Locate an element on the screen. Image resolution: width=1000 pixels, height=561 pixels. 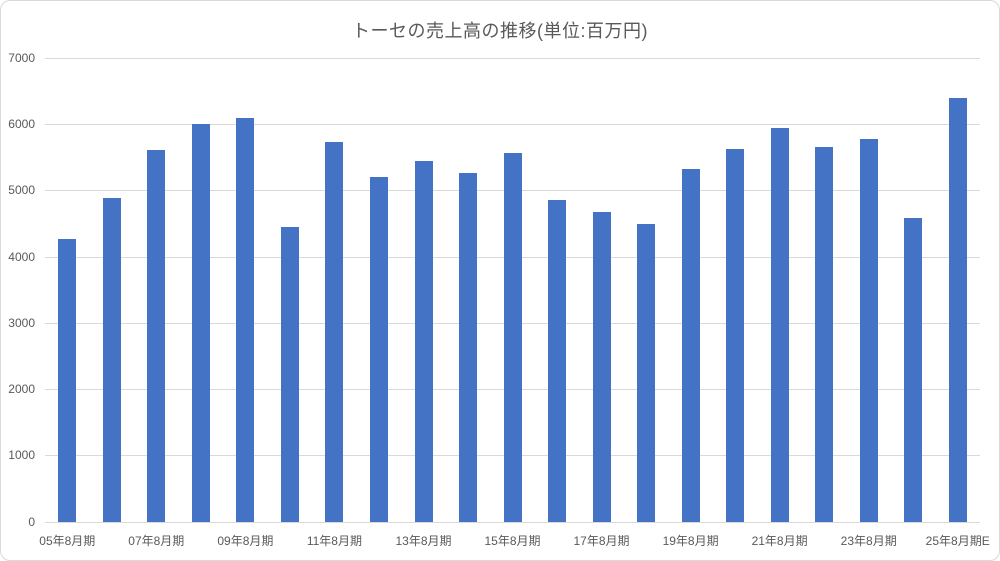
x-axis-tick-label: 15年8月期 is located at coordinates (512, 541).